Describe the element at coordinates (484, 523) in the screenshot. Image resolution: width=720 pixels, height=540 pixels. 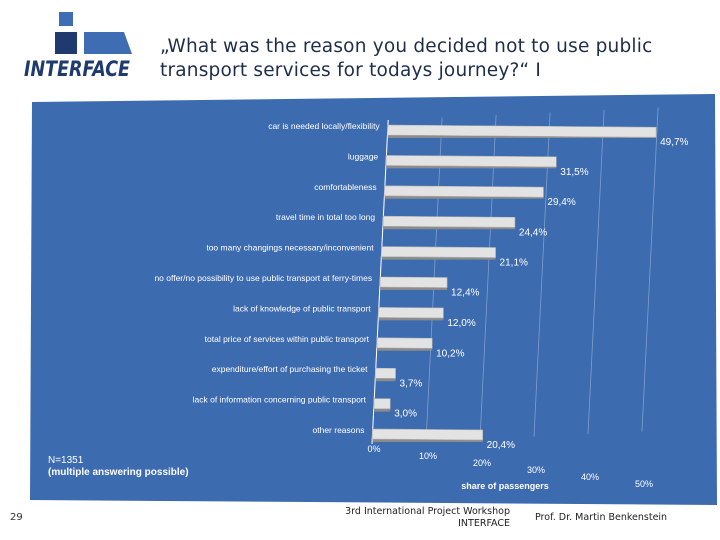
I see `event-line-2: INTERFACE` at that location.